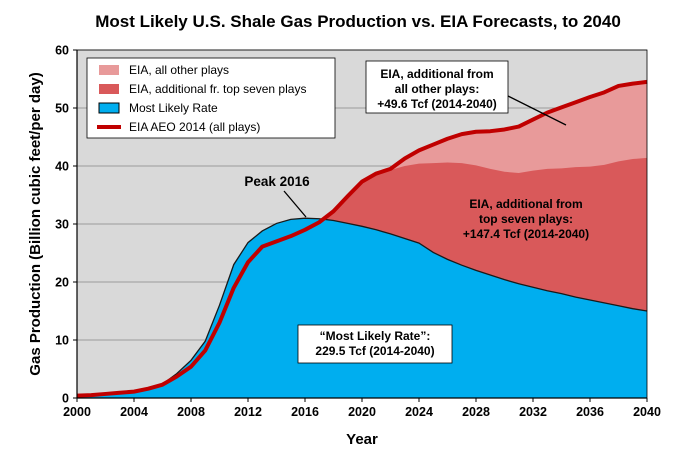  What do you see at coordinates (590, 412) in the screenshot?
I see `x-tick-label: 2036` at bounding box center [590, 412].